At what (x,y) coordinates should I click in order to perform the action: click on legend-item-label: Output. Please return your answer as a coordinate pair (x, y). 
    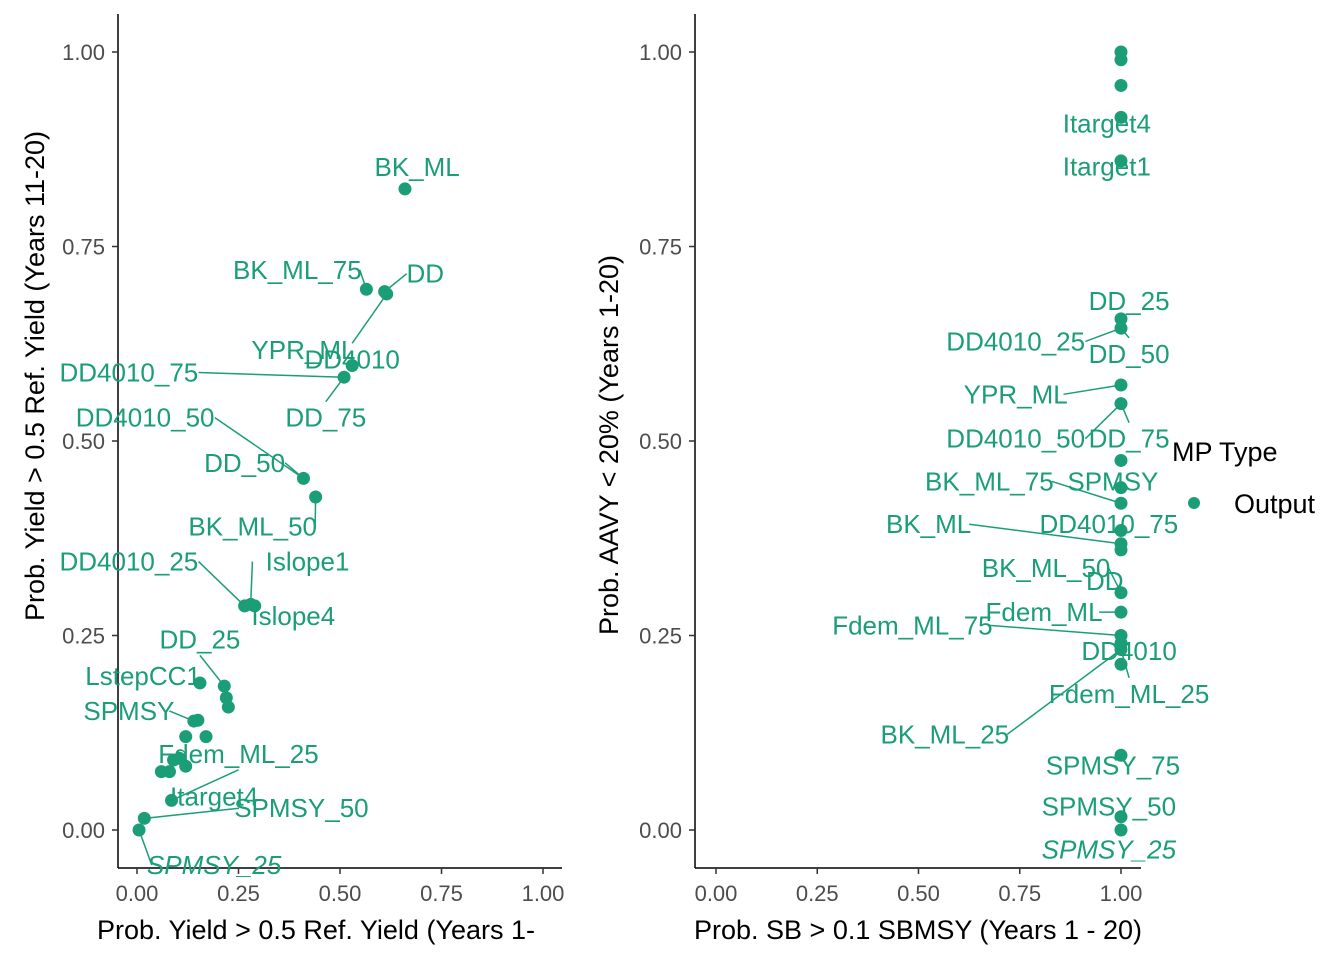
    Looking at the image, I should click on (1275, 504).